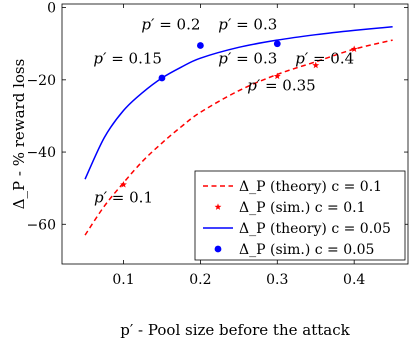 The height and width of the screenshot is (347, 414). What do you see at coordinates (354, 280) in the screenshot?
I see `x-tick-label: 0.4` at bounding box center [354, 280].